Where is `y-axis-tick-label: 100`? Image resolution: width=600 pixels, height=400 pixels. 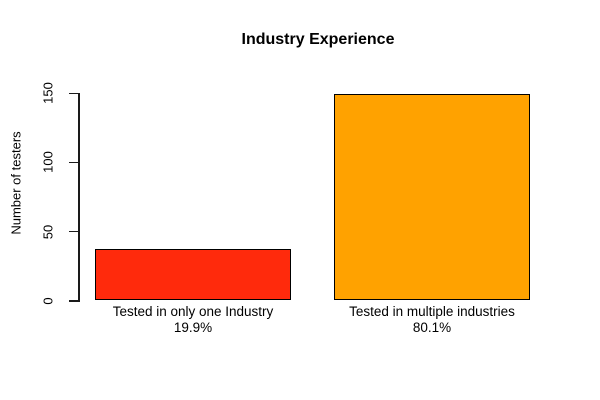 y-axis-tick-label: 100 is located at coordinates (48, 162).